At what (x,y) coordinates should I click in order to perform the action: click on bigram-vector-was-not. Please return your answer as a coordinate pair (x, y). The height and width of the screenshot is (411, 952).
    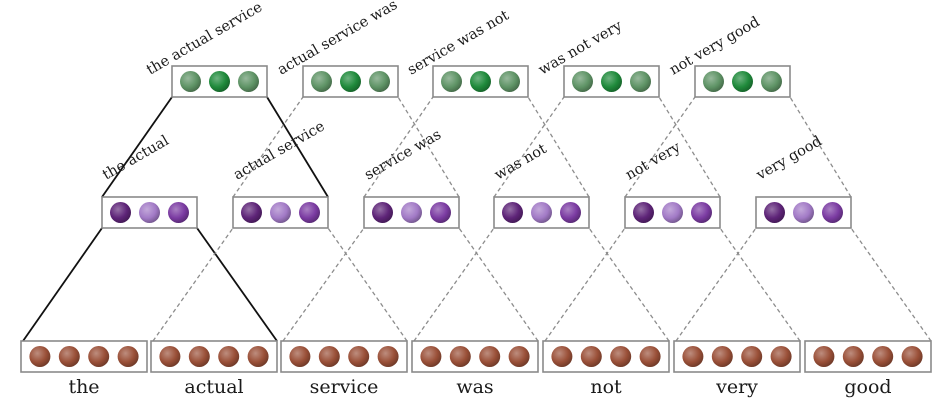
    Looking at the image, I should click on (541, 212).